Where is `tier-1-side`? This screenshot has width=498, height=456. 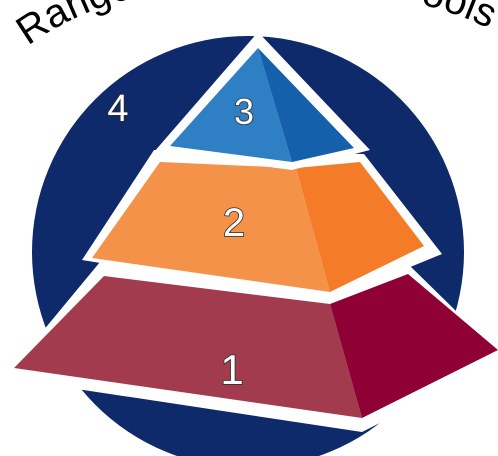
tier-1-side is located at coordinates (414, 346).